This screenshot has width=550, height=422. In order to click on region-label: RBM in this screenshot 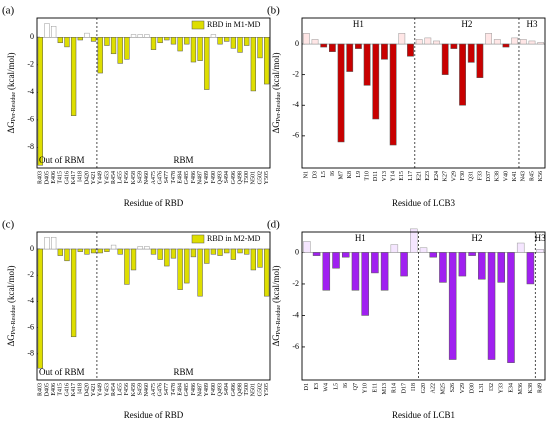, I will do `click(183, 372)`.